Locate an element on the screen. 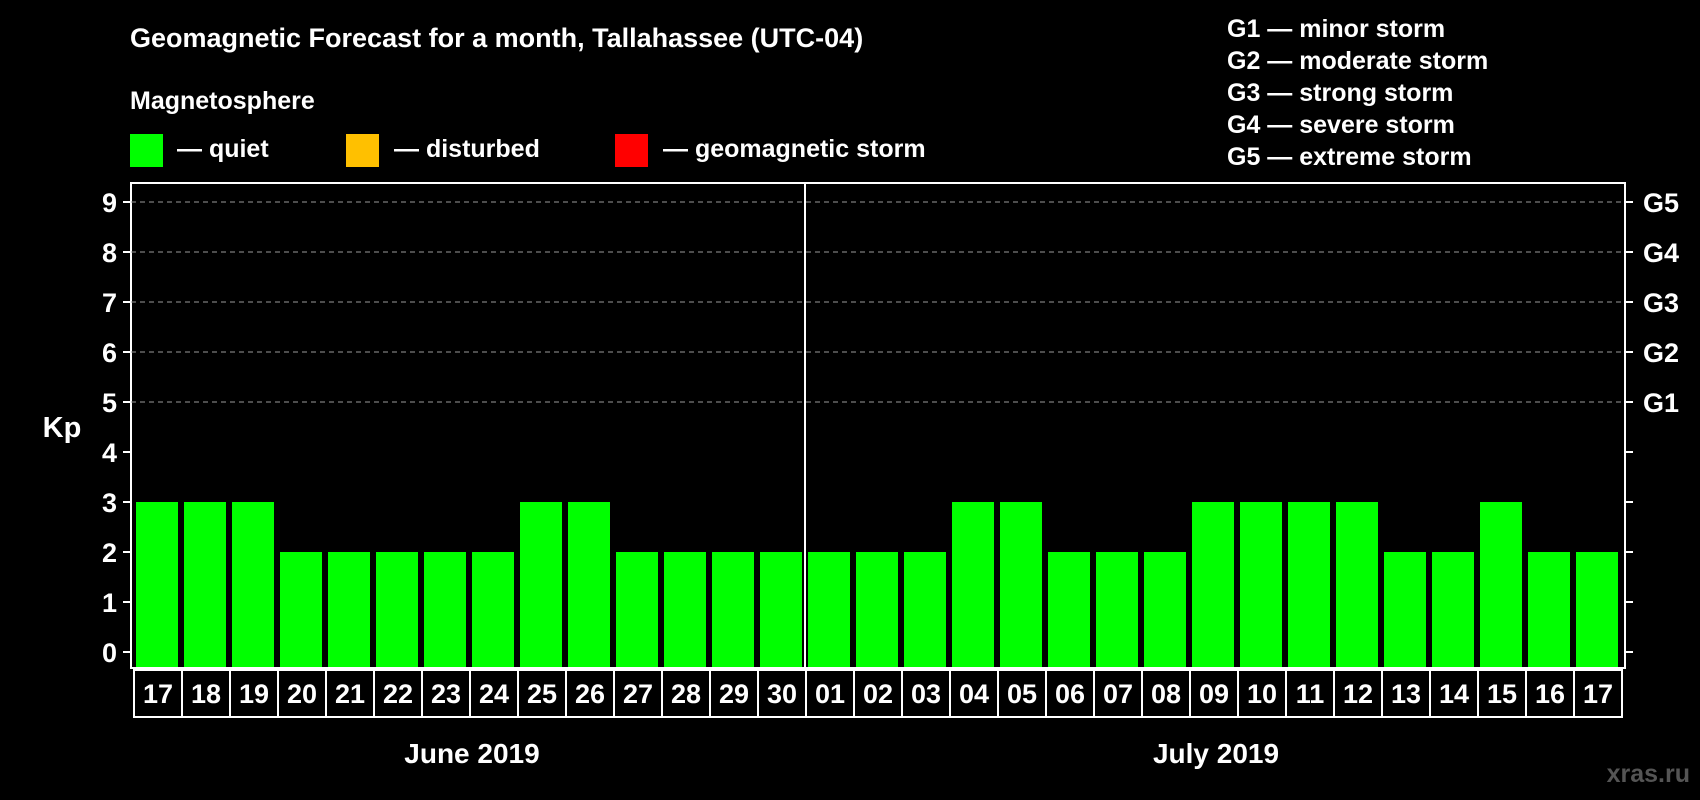 Image resolution: width=1700 pixels, height=800 pixels. y-tick-label: 4 is located at coordinates (109, 453).